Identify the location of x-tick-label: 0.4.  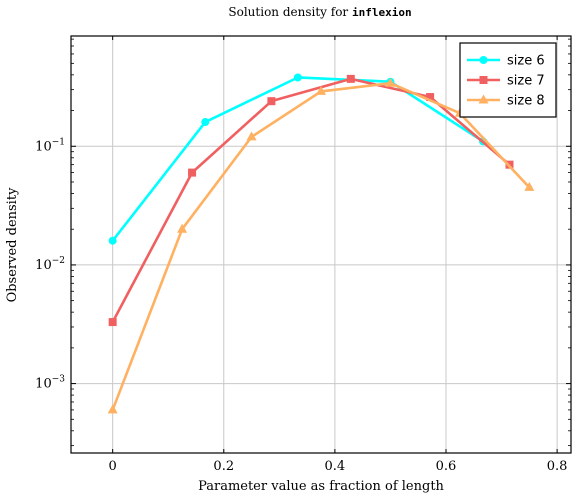
(335, 466).